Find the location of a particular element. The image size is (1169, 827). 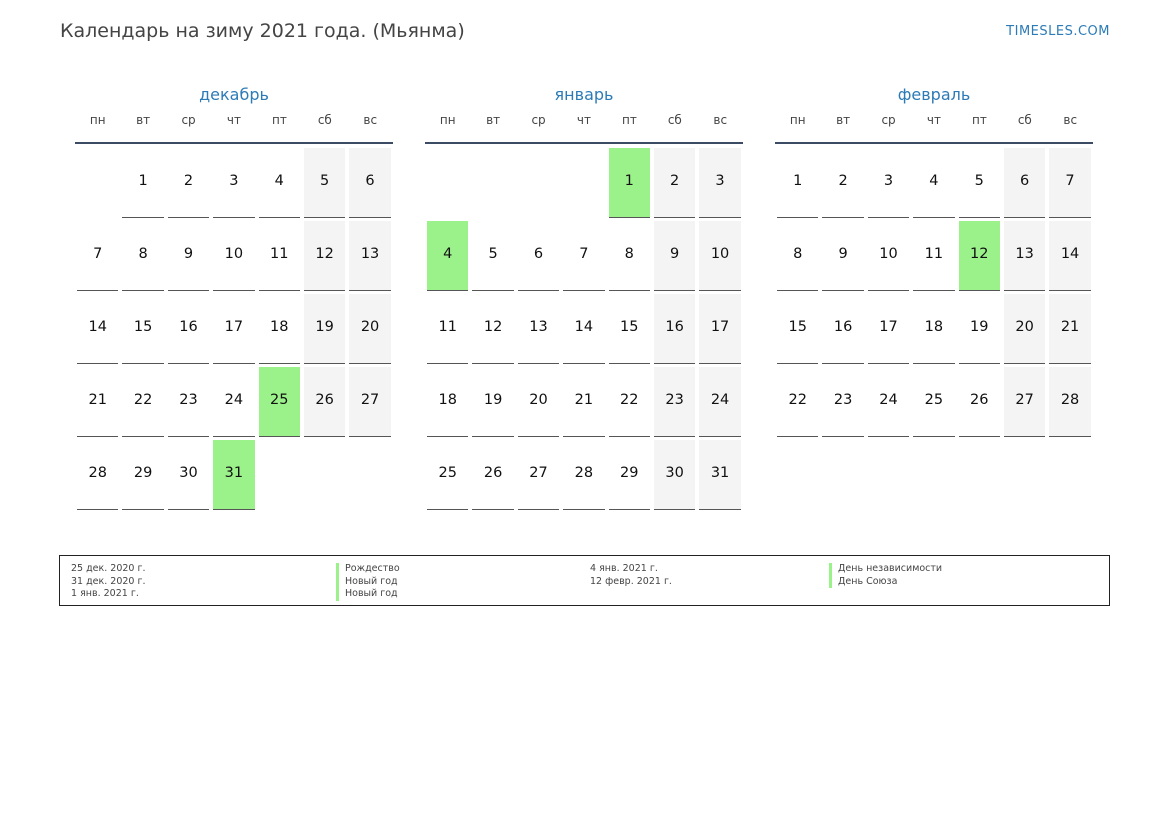

day-cell: 9 is located at coordinates (674, 256).